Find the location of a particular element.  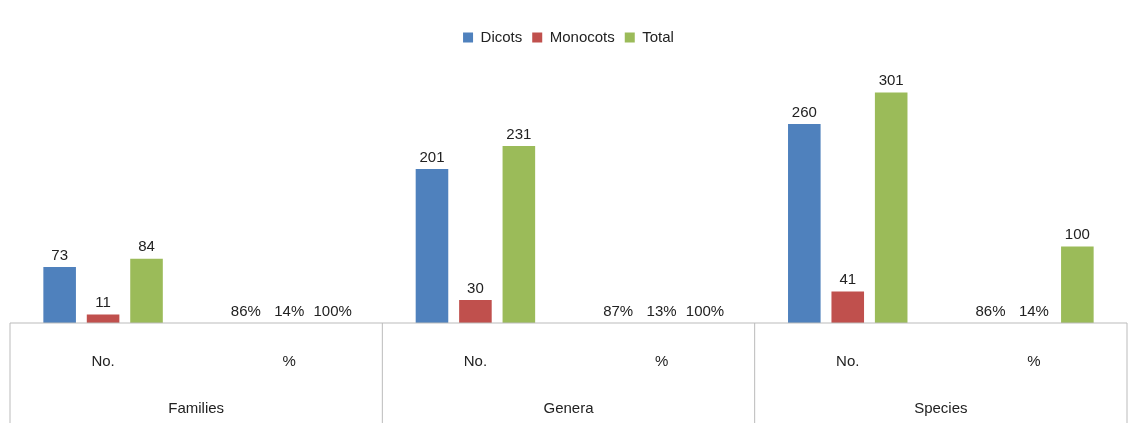

data-label: 84 is located at coordinates (146, 246).